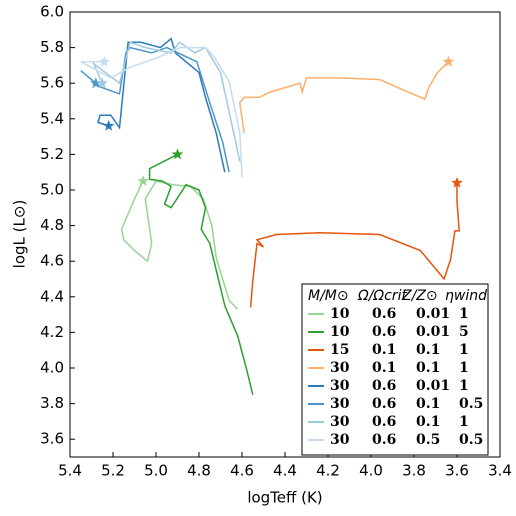 This screenshot has height=516, width=516. What do you see at coordinates (419, 296) in the screenshot?
I see `legend-header: Z/Z⊙` at bounding box center [419, 296].